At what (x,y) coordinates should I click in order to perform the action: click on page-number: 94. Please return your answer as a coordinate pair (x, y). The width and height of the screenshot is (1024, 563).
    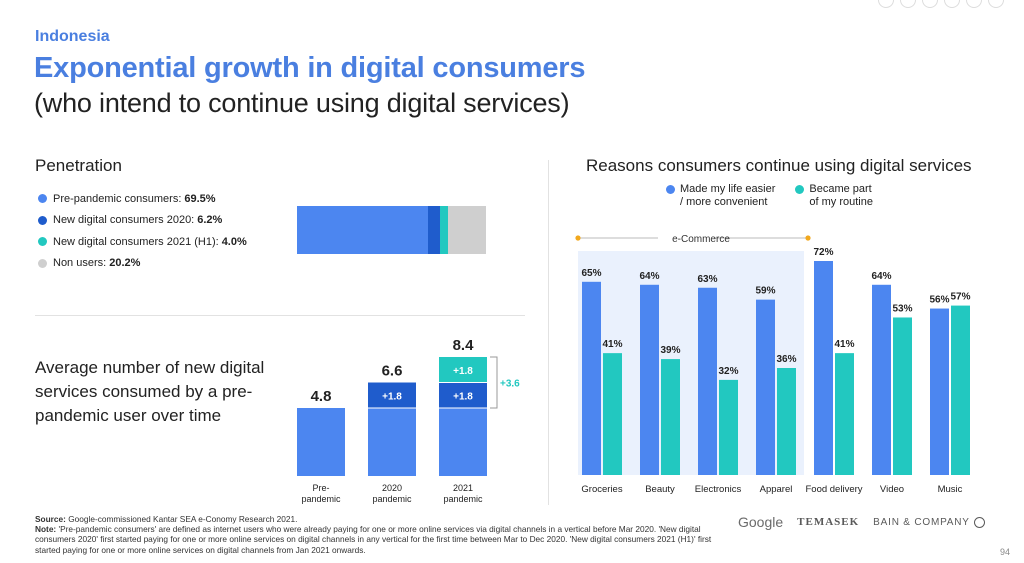
    Looking at the image, I should click on (1004, 552).